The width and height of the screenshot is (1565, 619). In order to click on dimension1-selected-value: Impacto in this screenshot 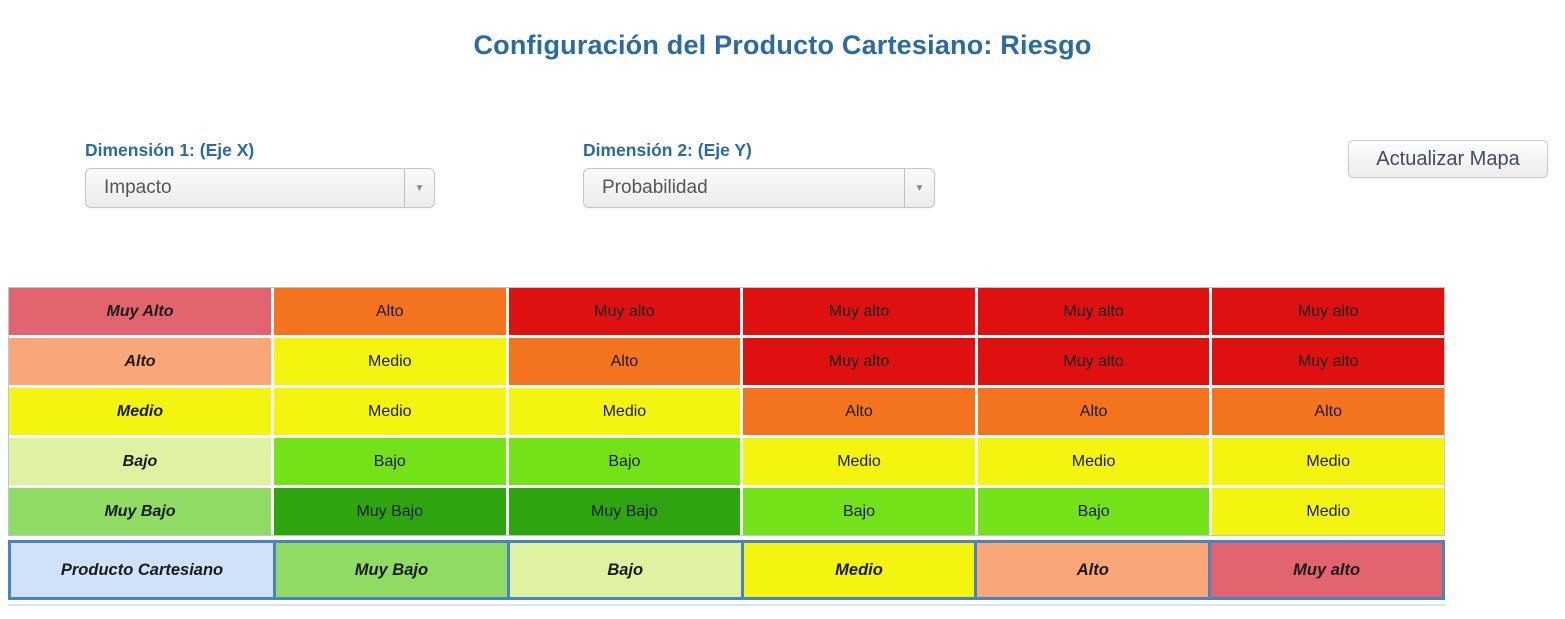, I will do `click(138, 187)`.